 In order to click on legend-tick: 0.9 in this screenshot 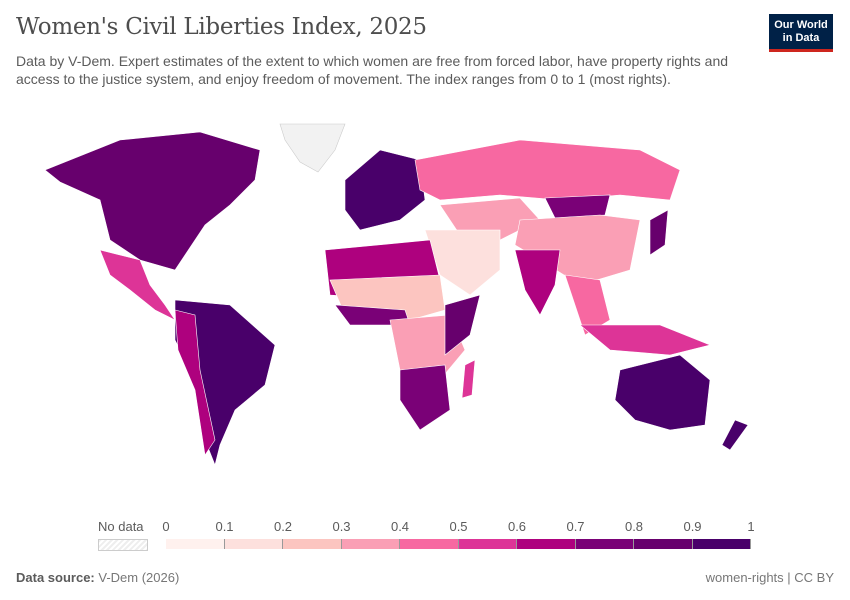, I will do `click(692, 526)`.